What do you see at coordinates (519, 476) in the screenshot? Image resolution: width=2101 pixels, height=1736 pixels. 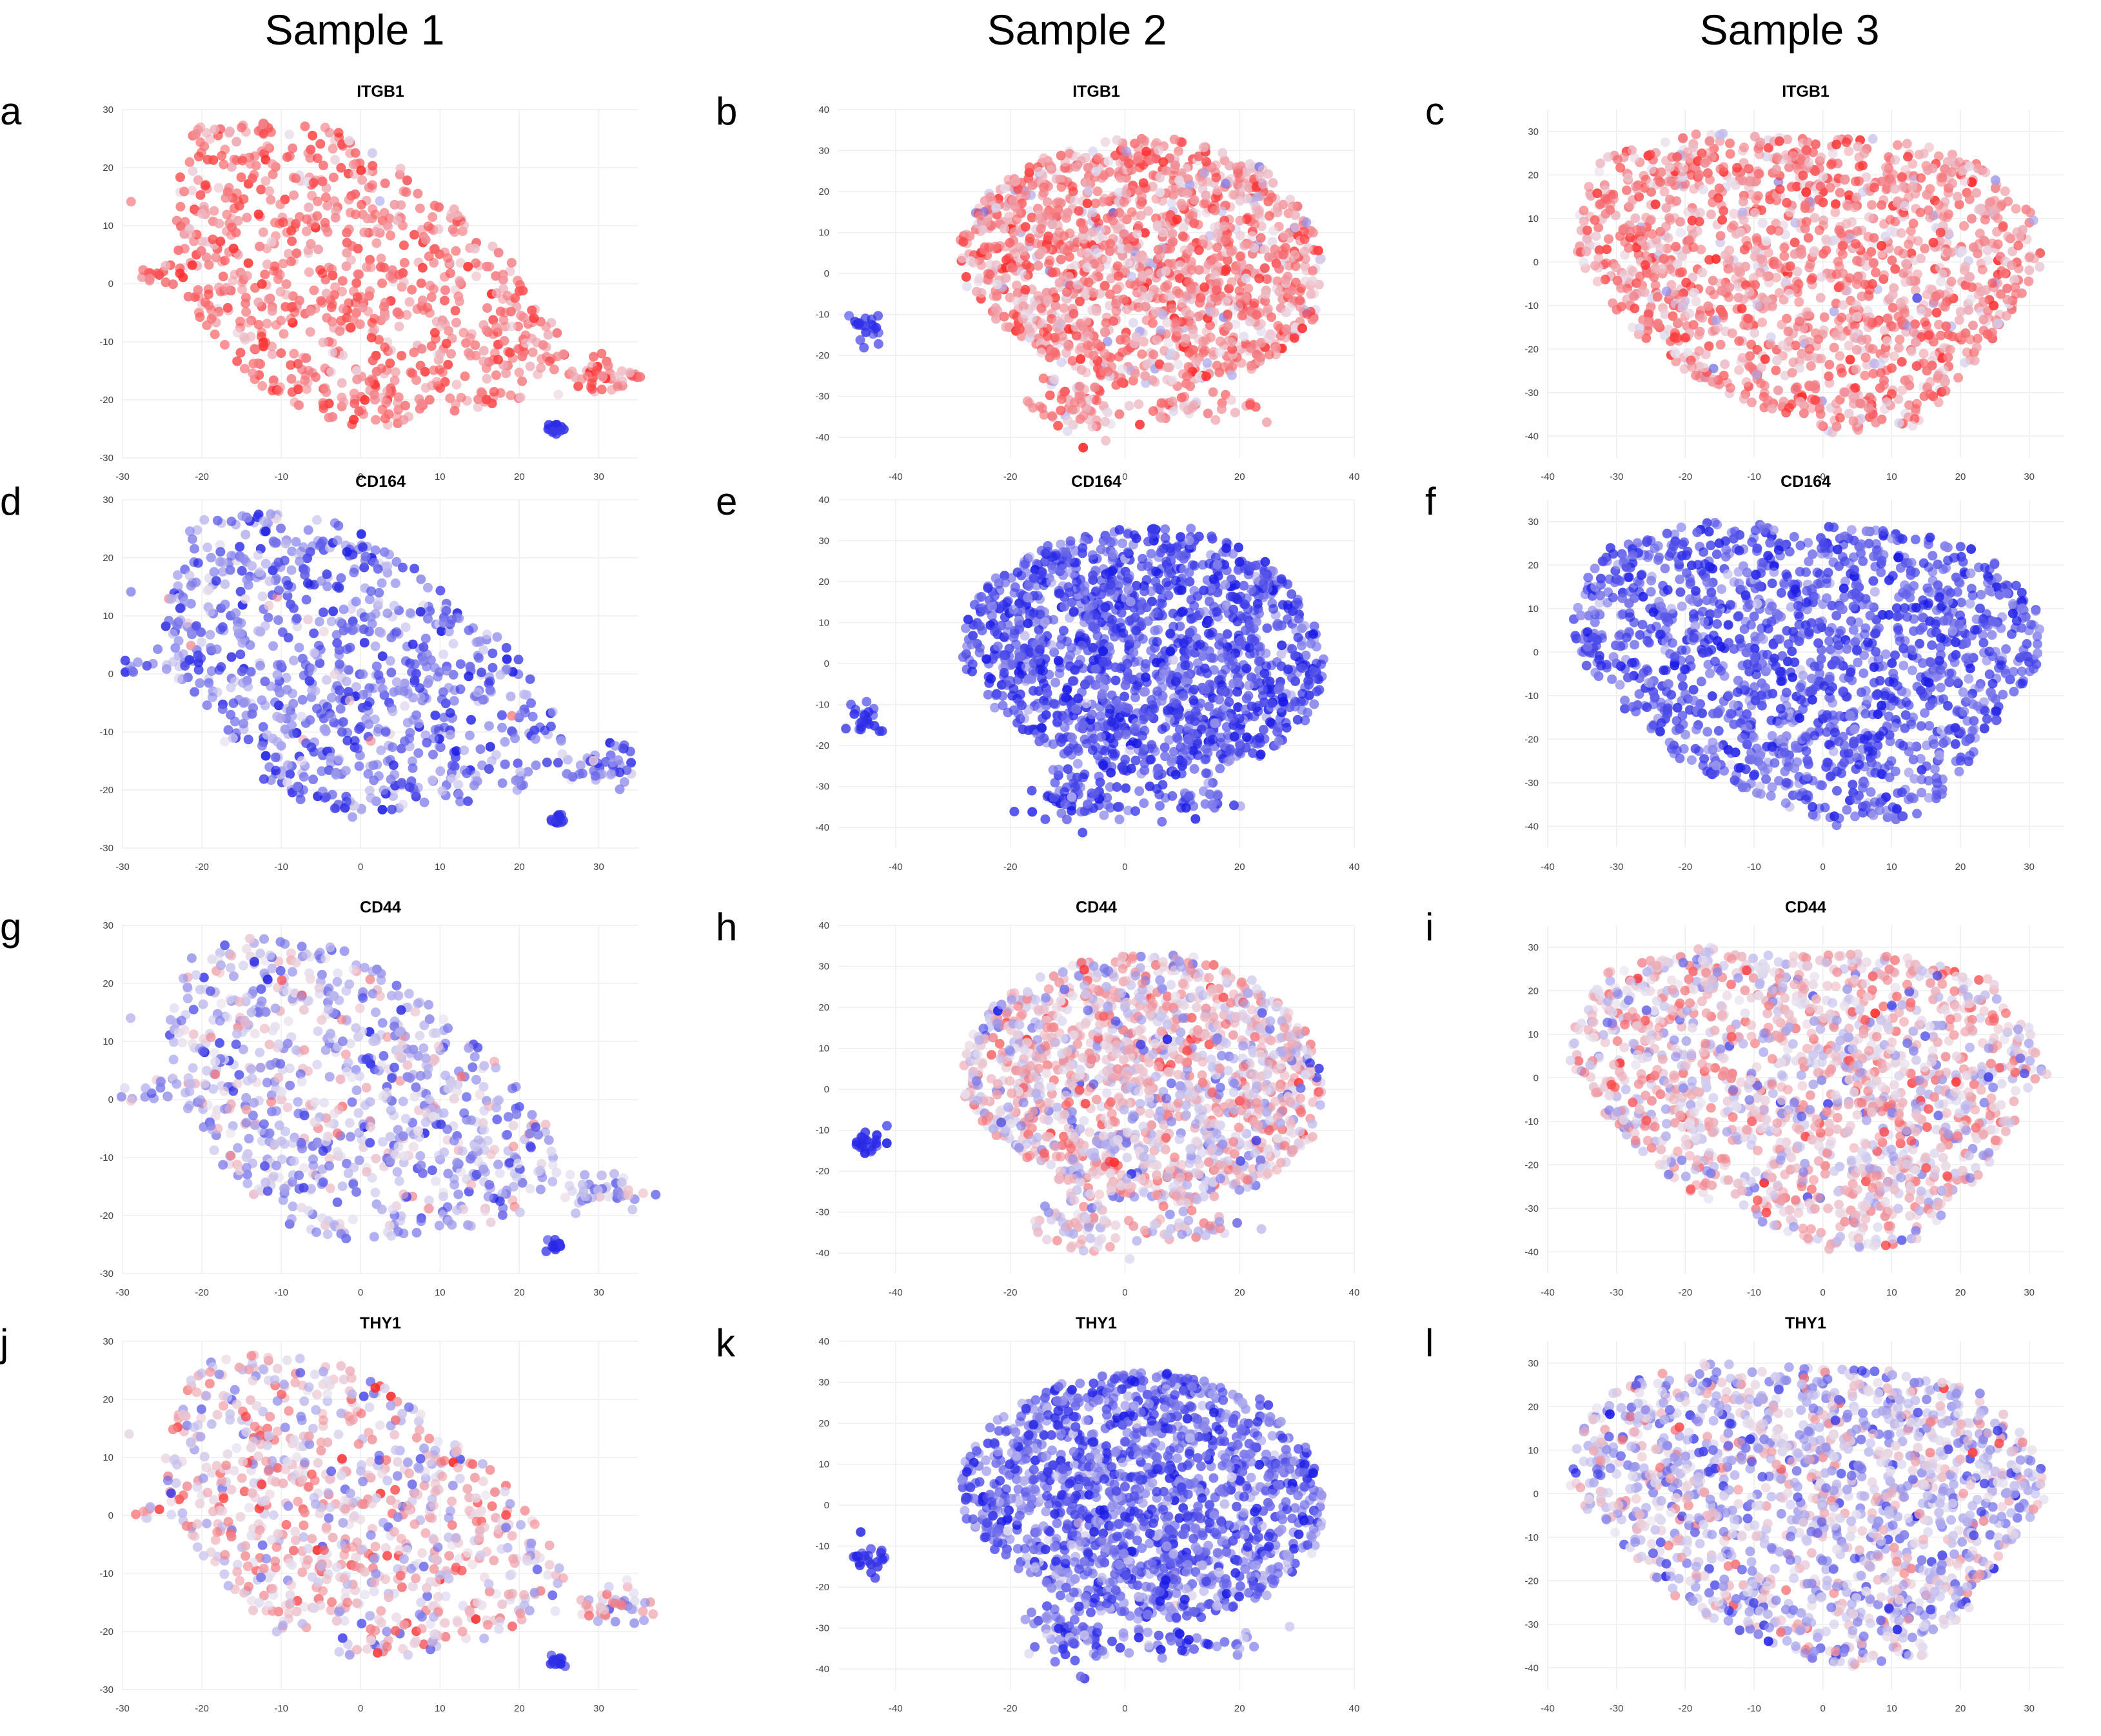 I see `x-tick-label: 20` at bounding box center [519, 476].